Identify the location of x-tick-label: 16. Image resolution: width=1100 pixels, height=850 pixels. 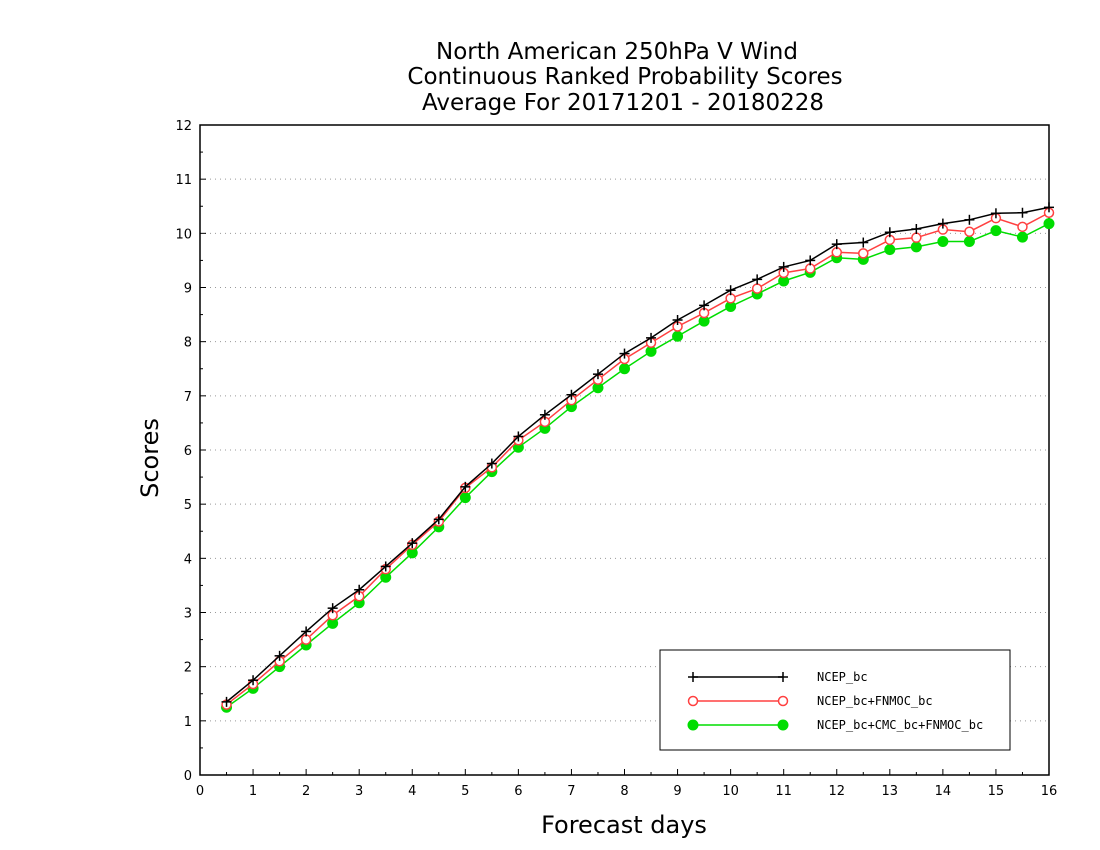
(1049, 791).